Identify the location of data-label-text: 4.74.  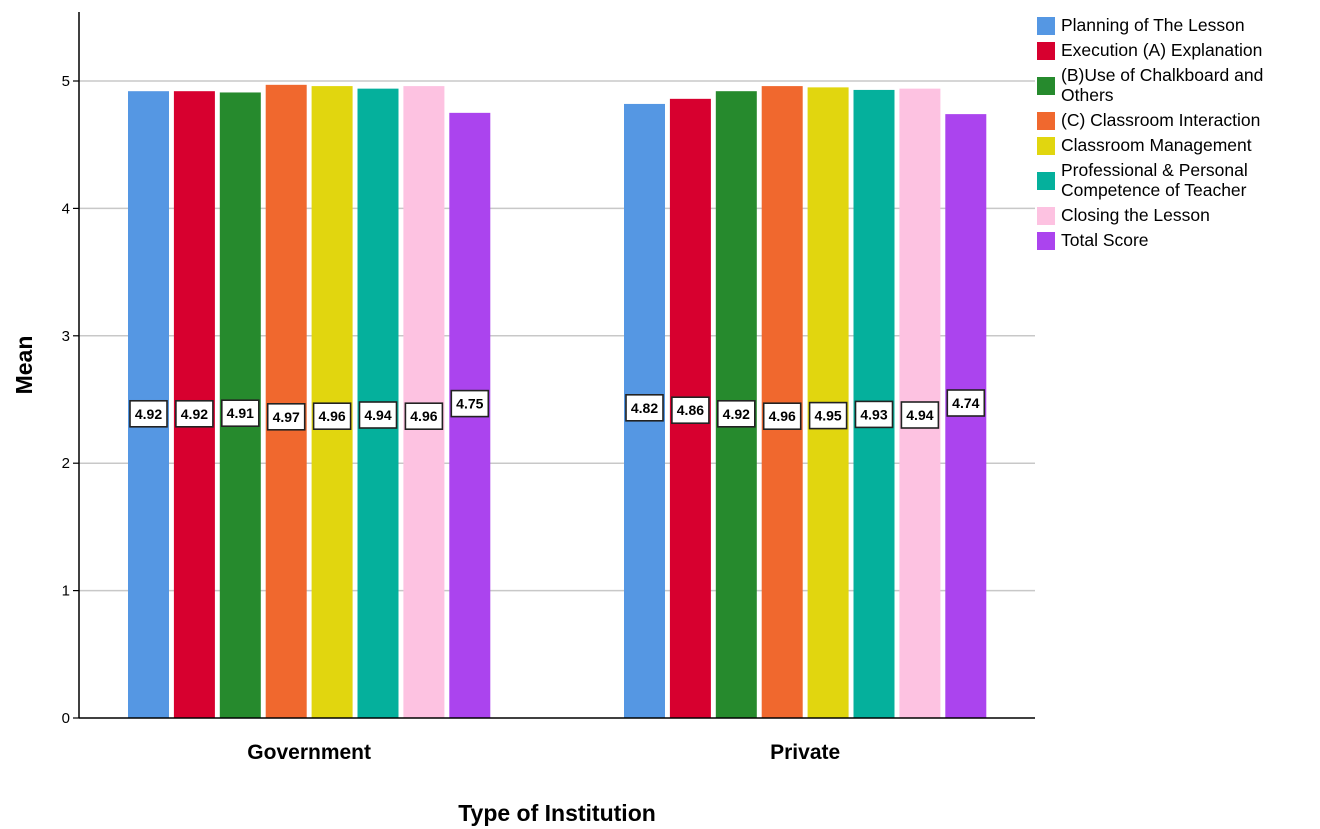
(965, 403).